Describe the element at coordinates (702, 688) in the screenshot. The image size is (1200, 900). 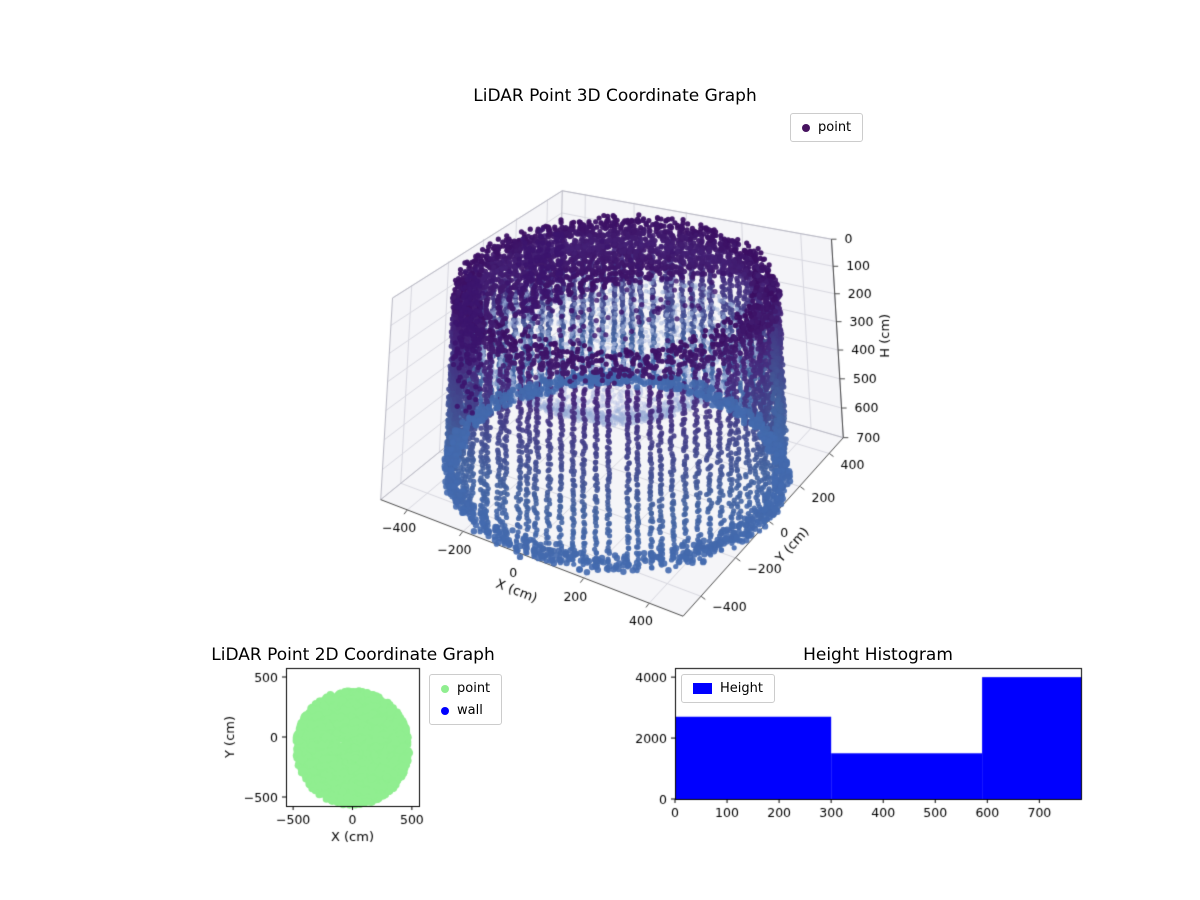
I see `bar-patch-icon` at that location.